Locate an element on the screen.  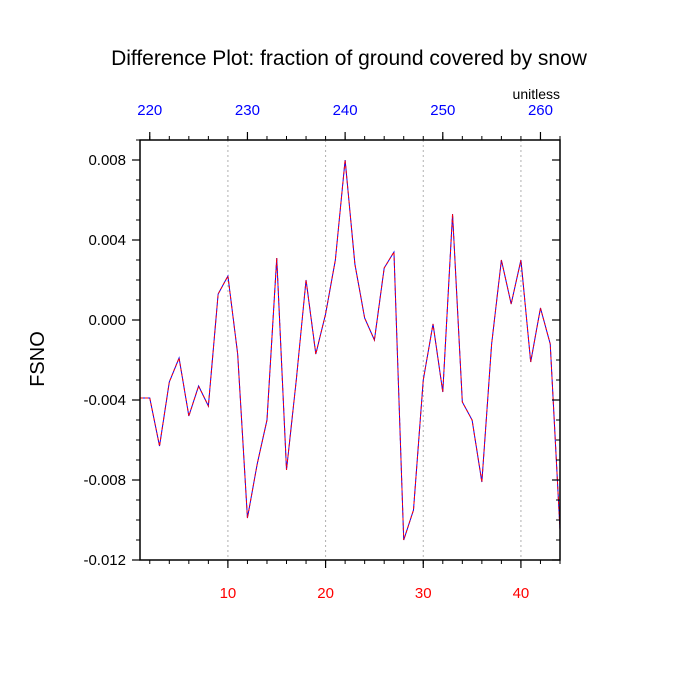
y-axis-label: FSNO is located at coordinates (38, 359).